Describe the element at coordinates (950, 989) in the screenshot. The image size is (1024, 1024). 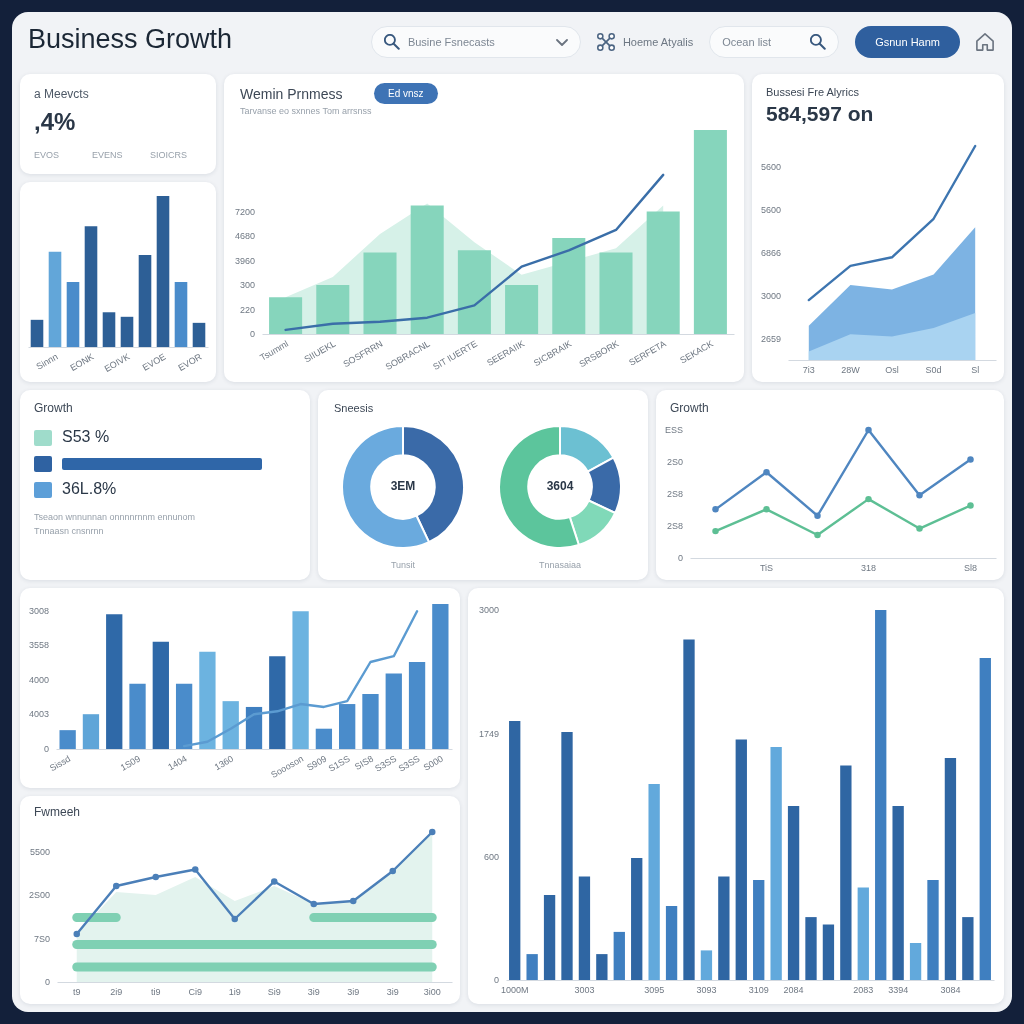
I see `x-tick-label: 3084` at that location.